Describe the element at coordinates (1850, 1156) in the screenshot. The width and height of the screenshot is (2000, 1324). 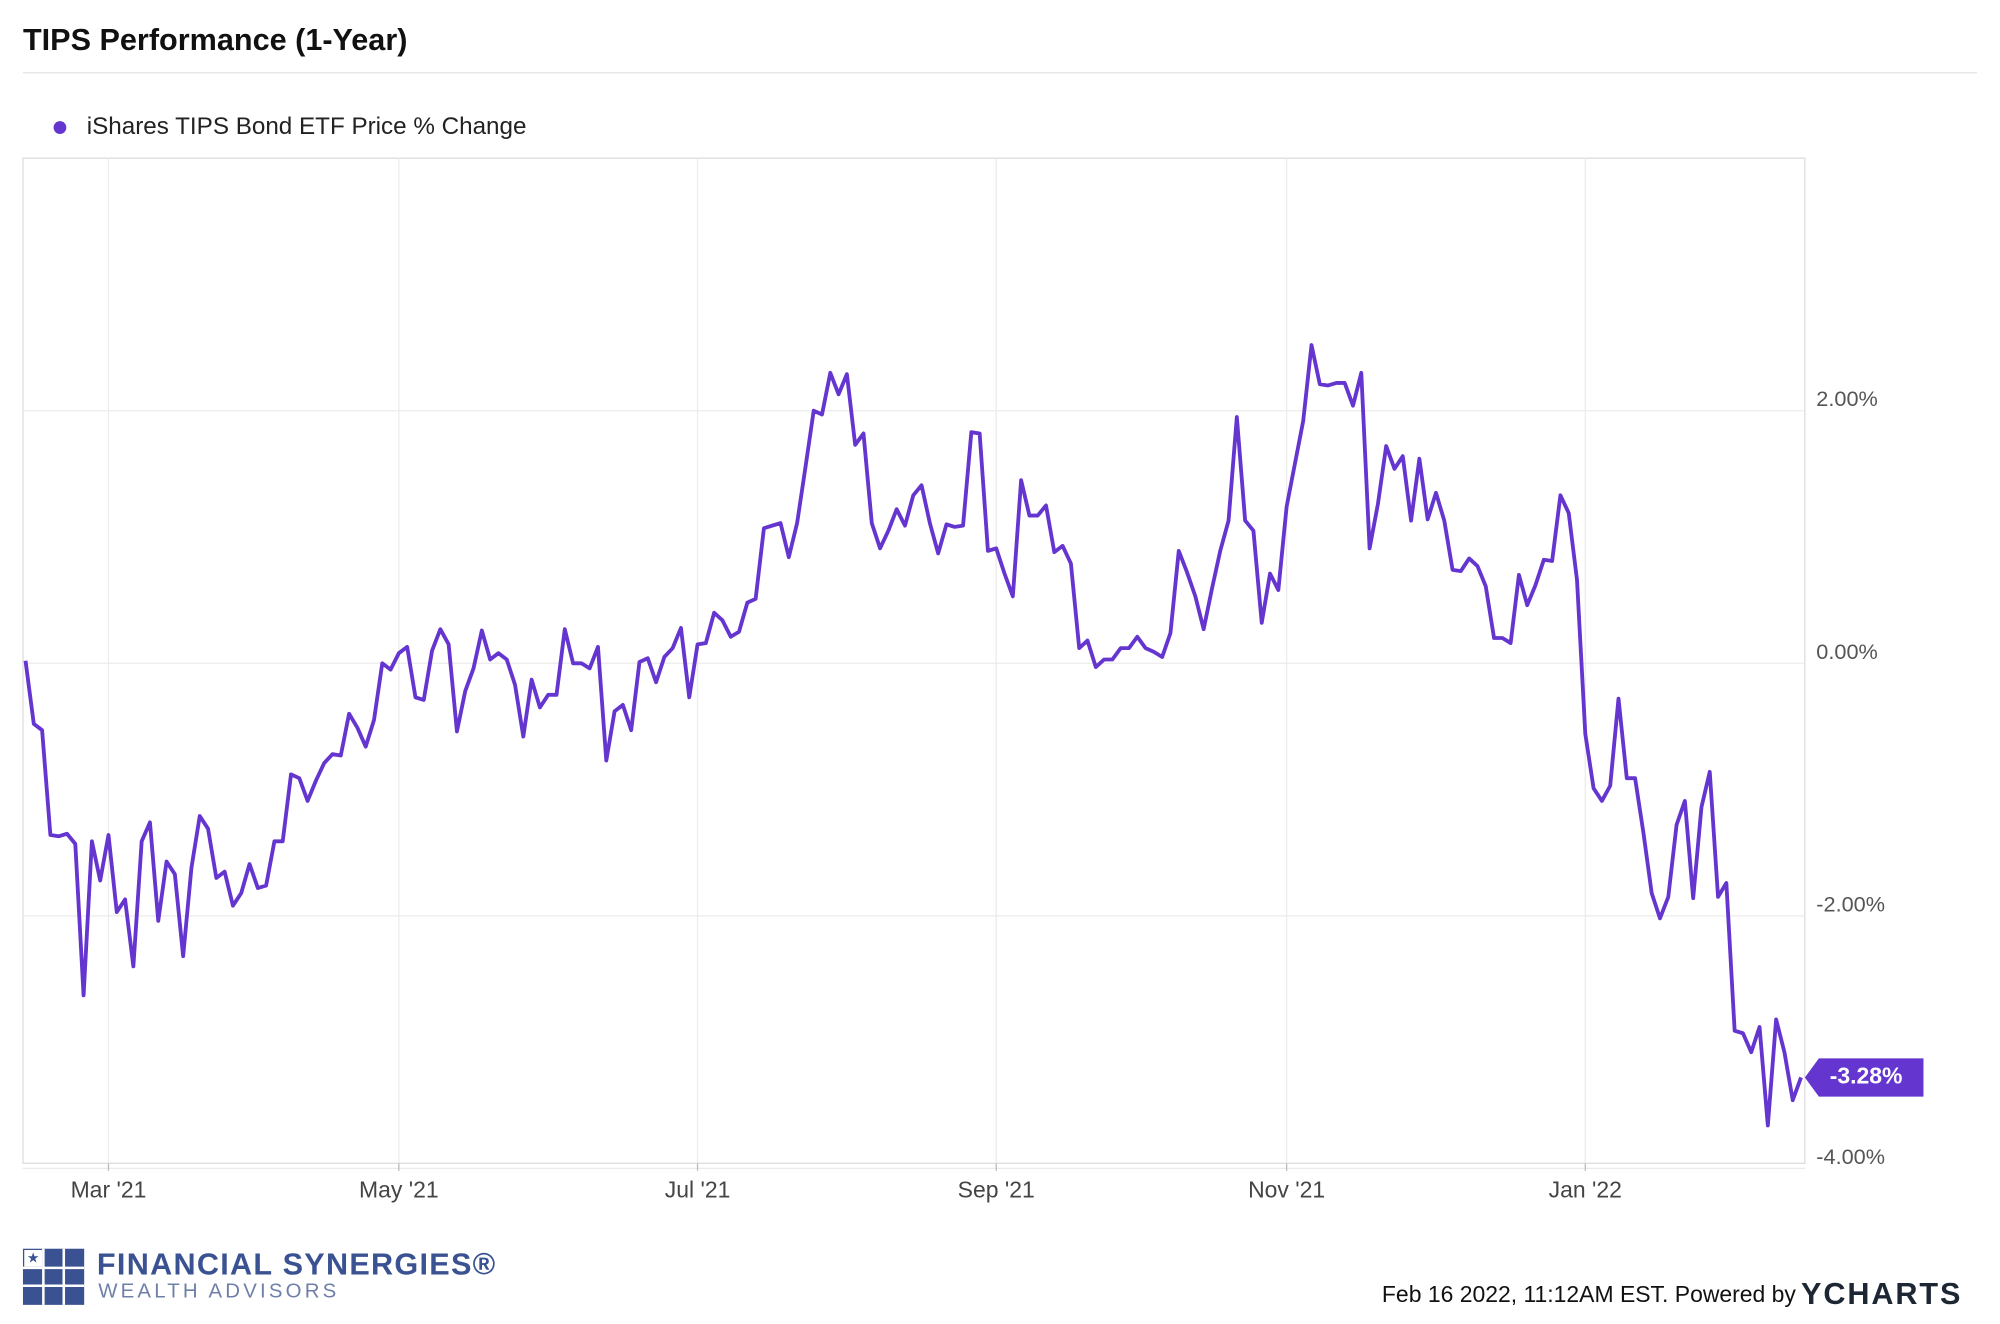
I see `y-tick-label: -4.00%` at that location.